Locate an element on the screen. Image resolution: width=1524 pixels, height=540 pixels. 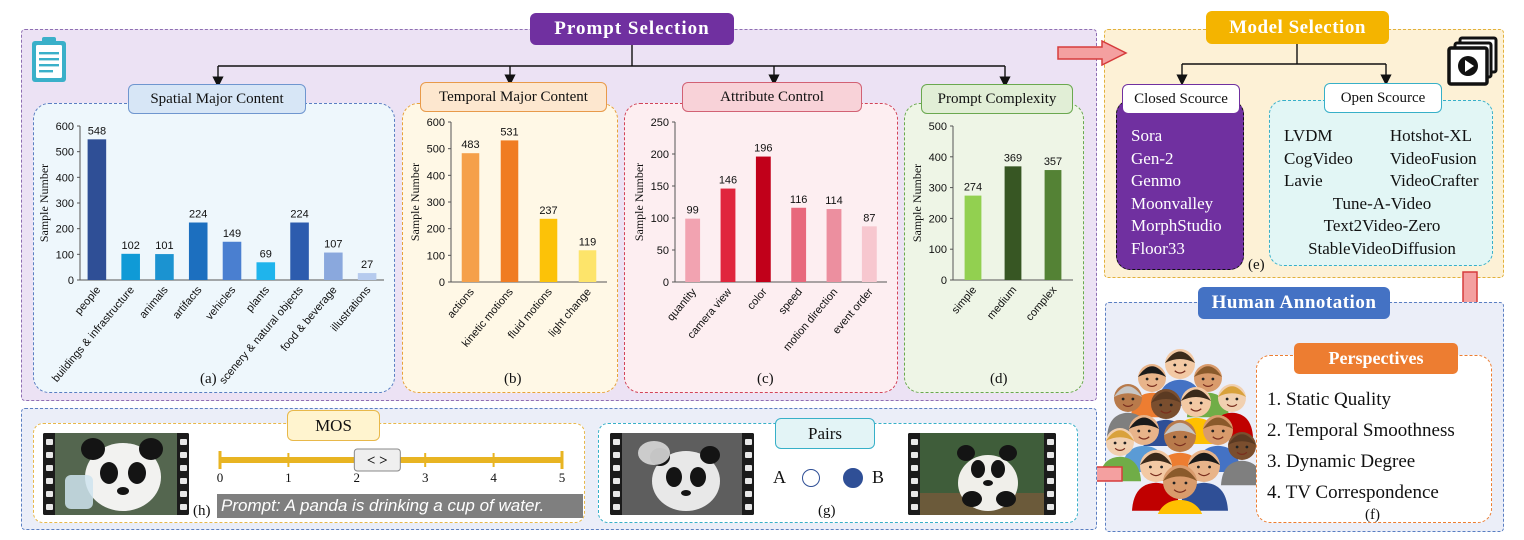
complexity-title-text: Prompt Complexity is located at coordinates (997, 98).